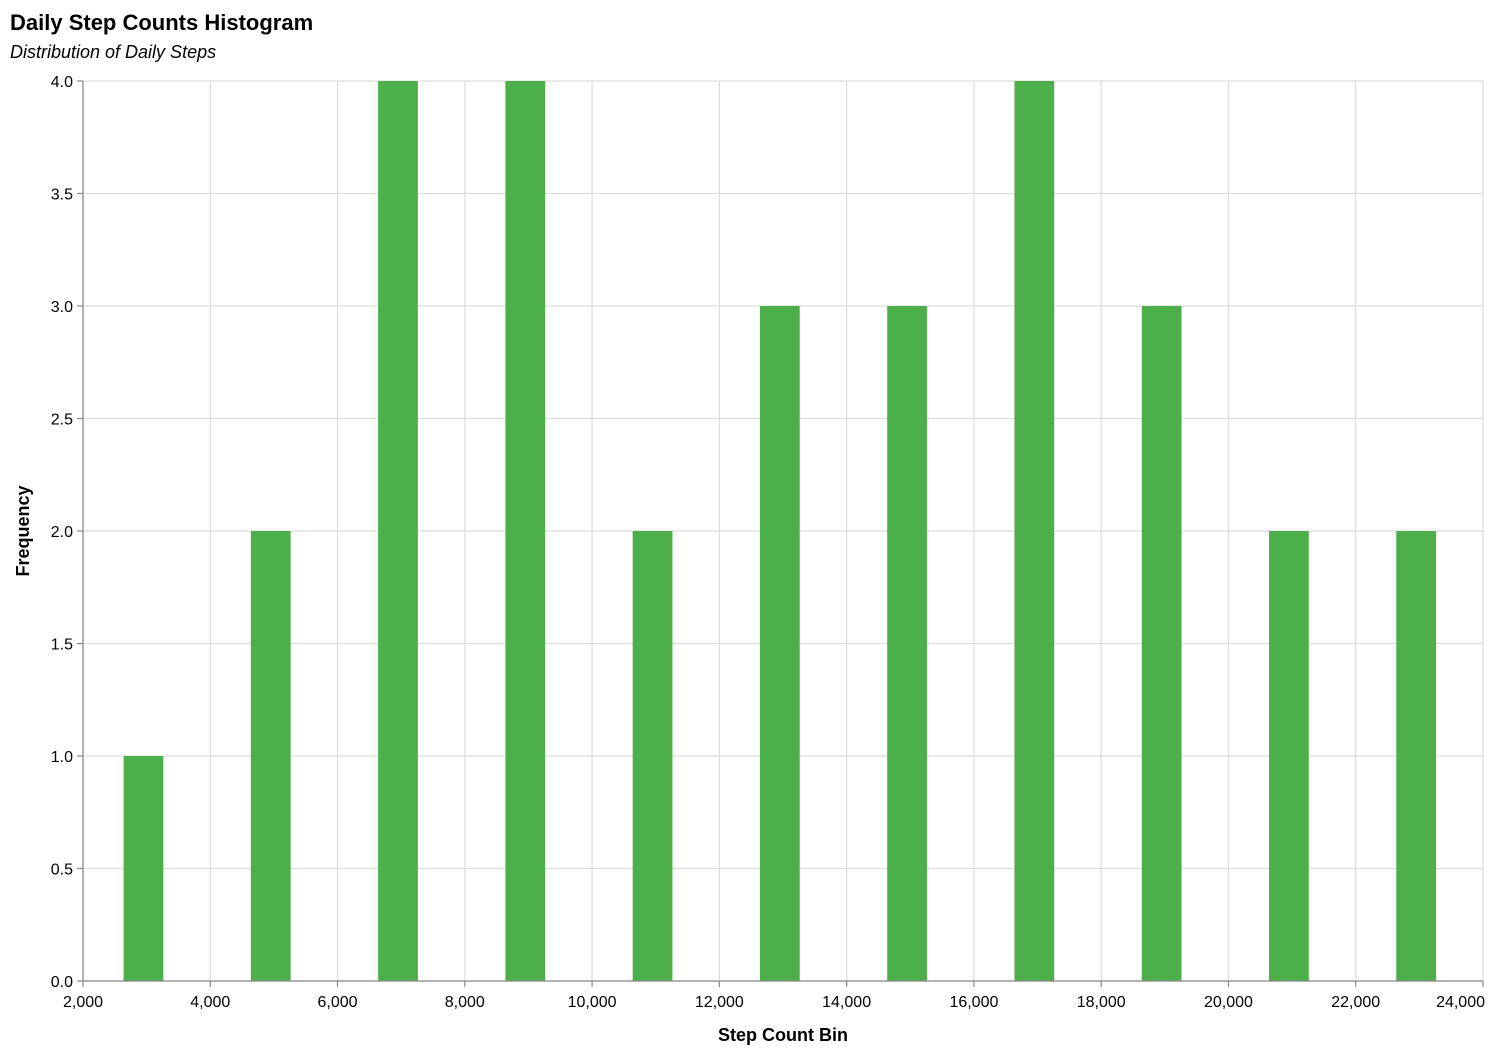 Image resolution: width=1494 pixels, height=1054 pixels. Describe the element at coordinates (62, 870) in the screenshot. I see `y-tick-label: 0.5` at that location.